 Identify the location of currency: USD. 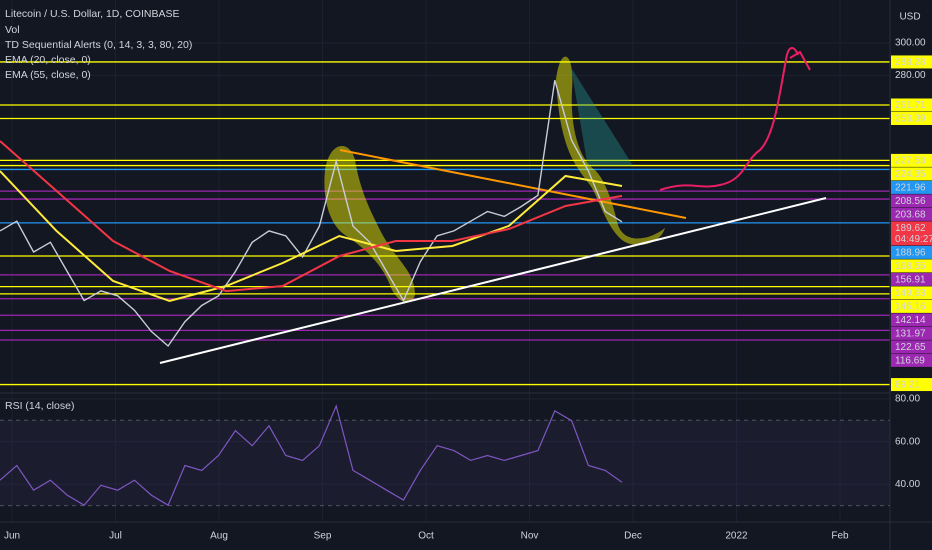
(909, 17).